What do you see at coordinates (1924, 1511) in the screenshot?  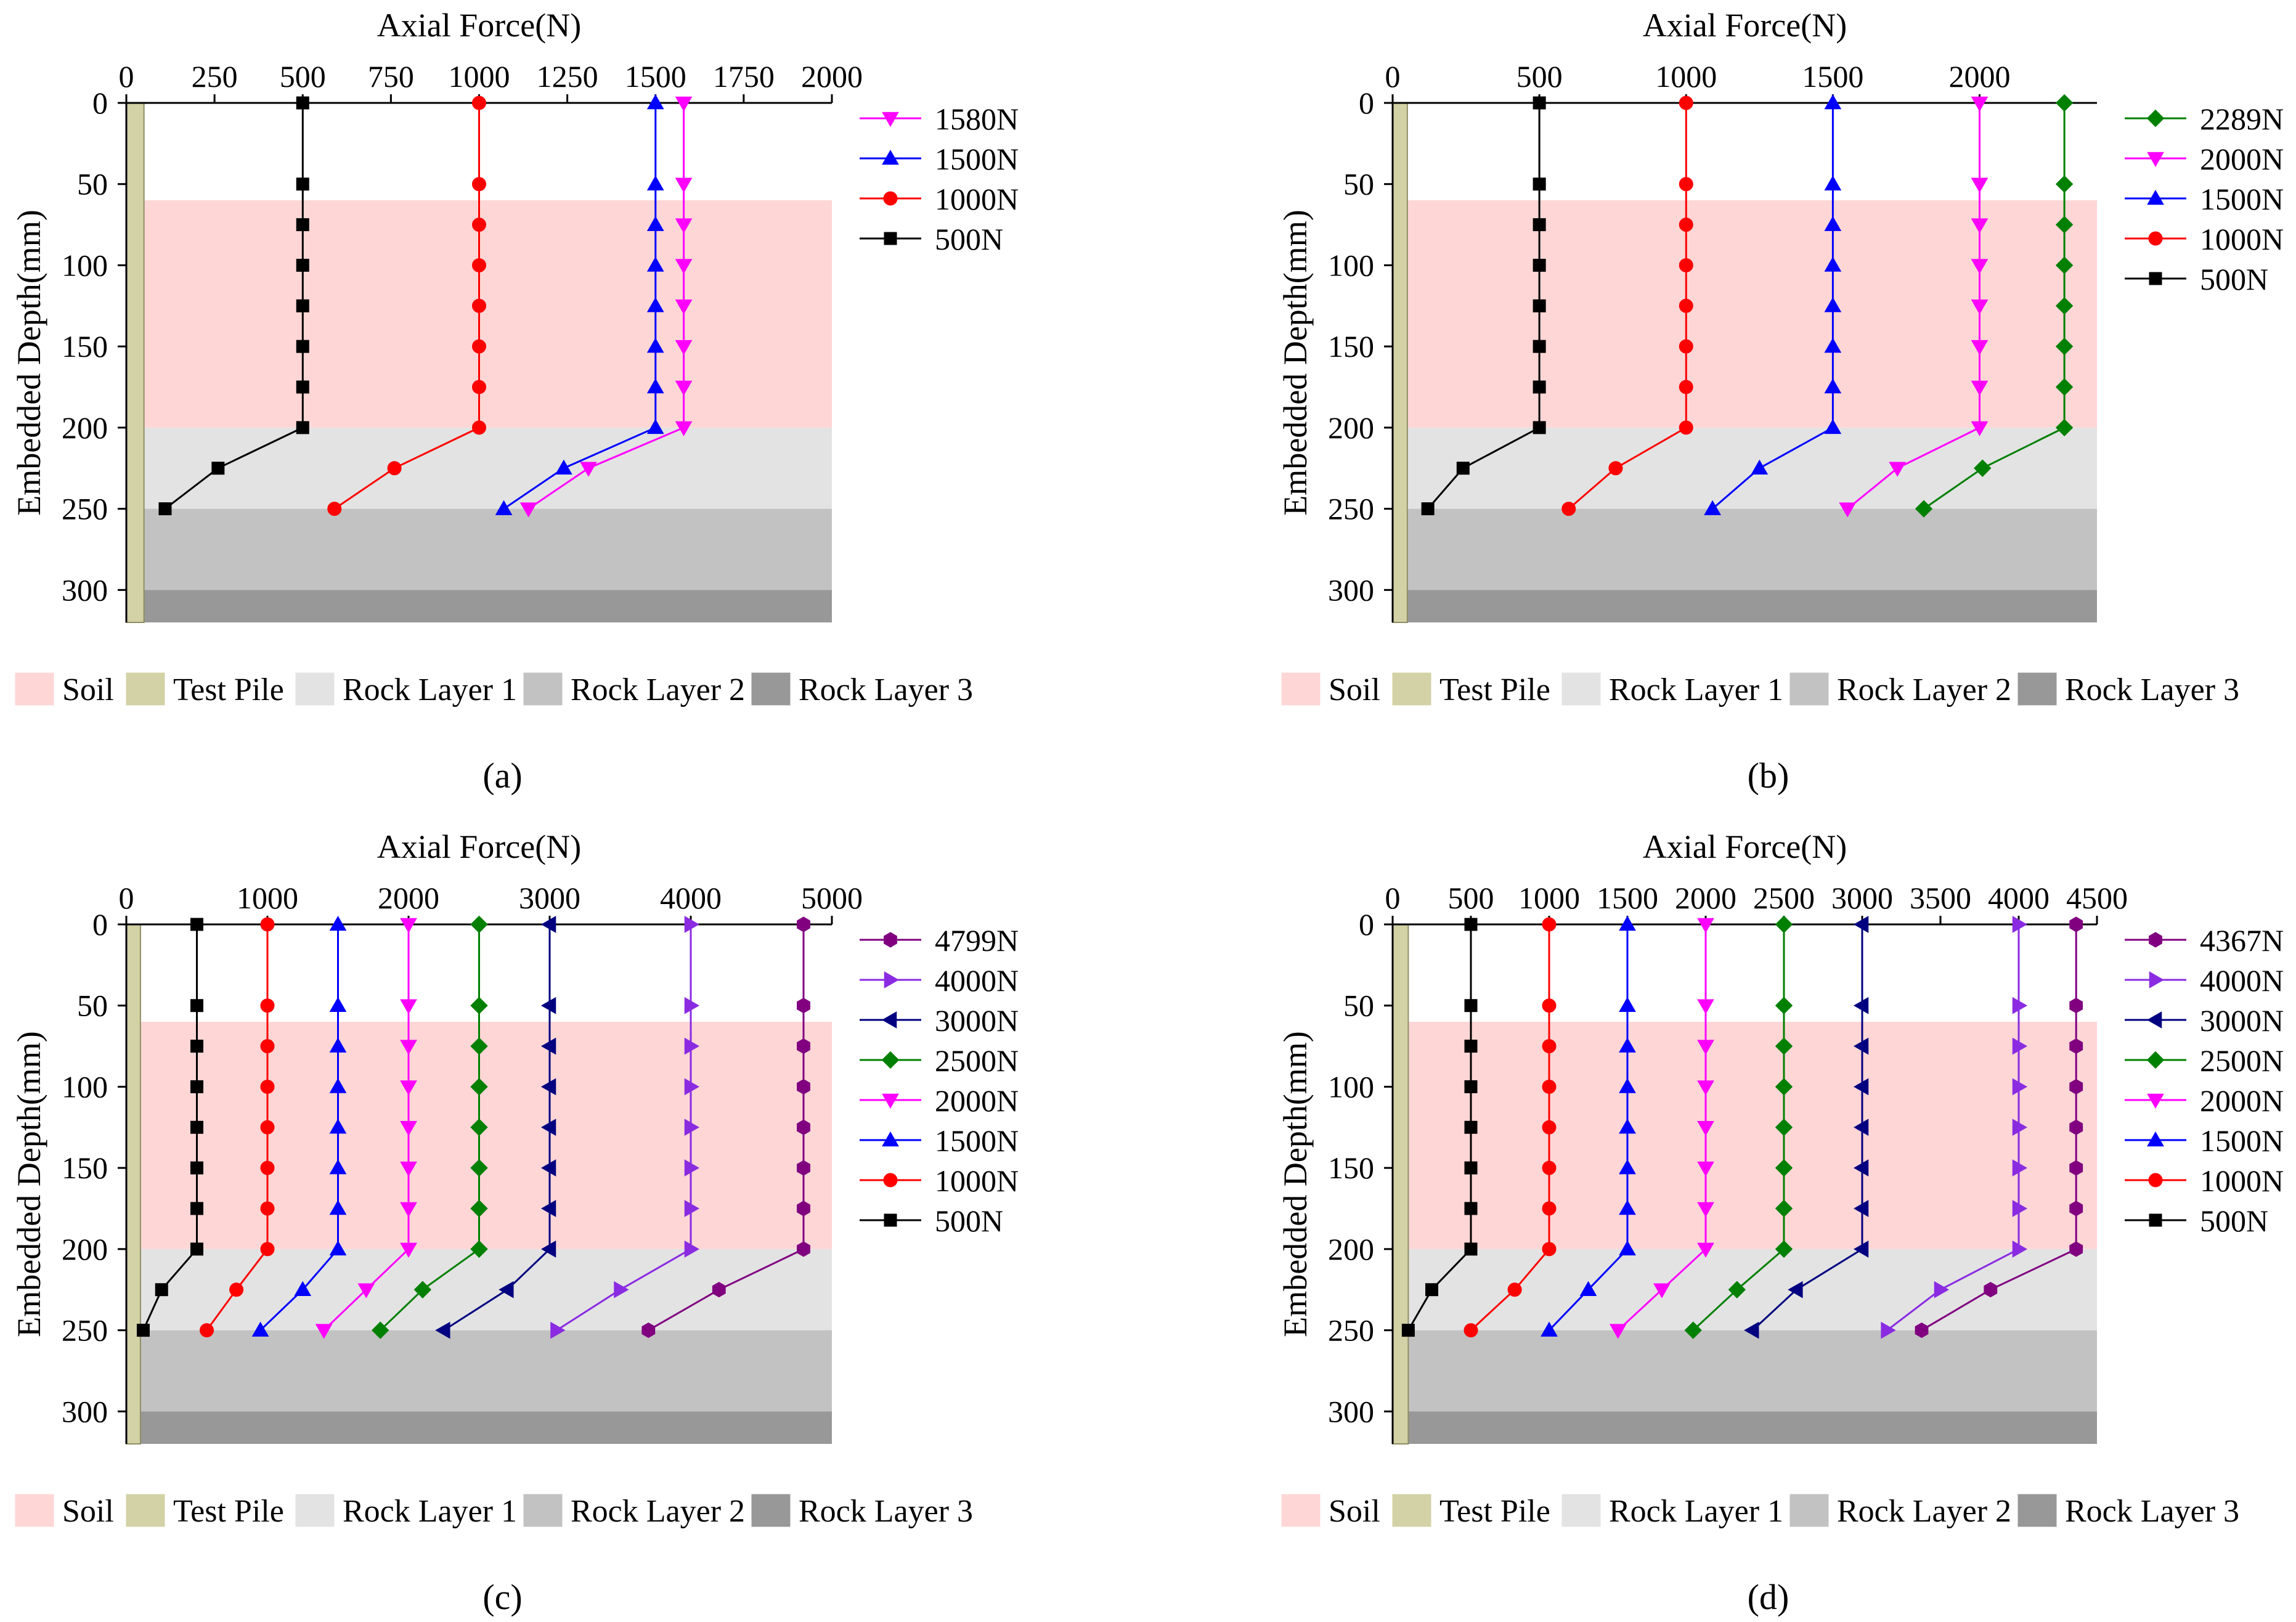 I see `layer-legend-label: Rock Layer 2` at bounding box center [1924, 1511].